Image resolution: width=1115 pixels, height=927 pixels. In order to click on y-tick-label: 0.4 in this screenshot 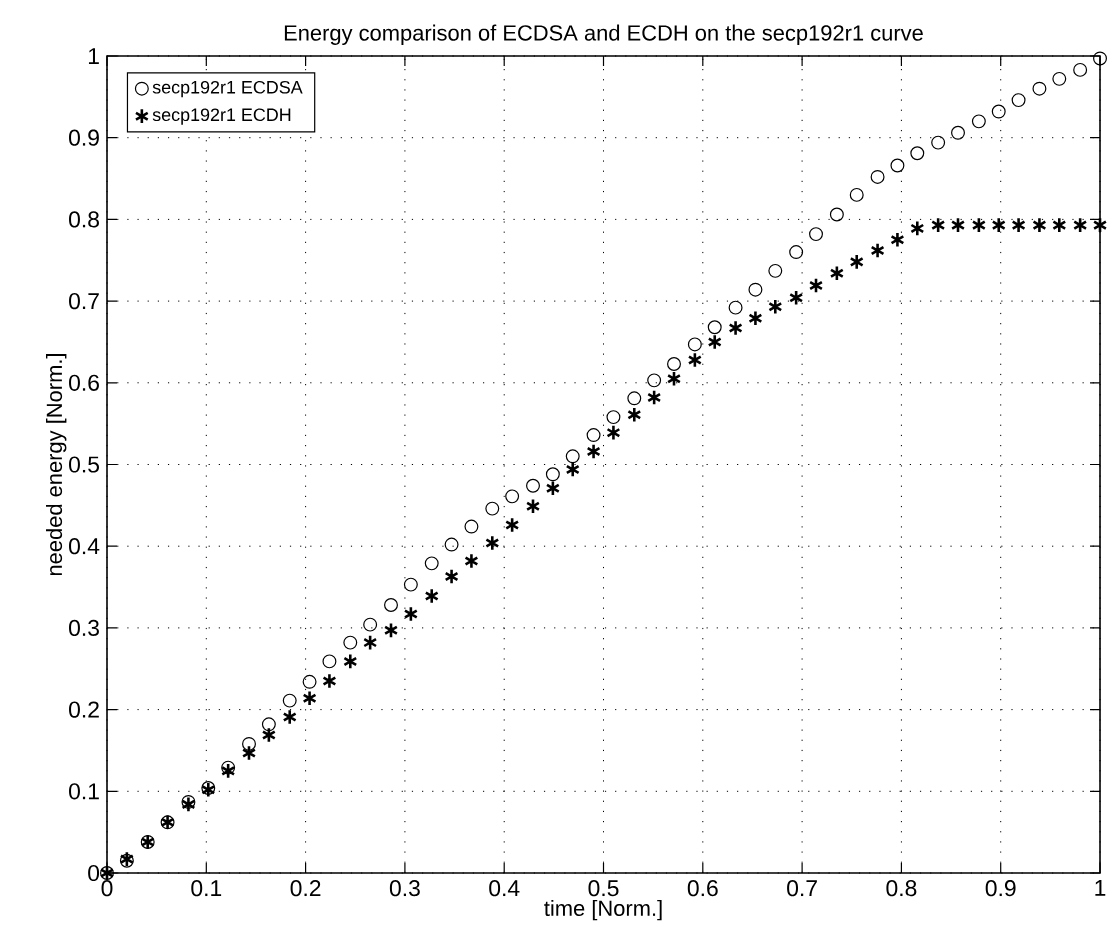, I will do `click(84, 546)`.